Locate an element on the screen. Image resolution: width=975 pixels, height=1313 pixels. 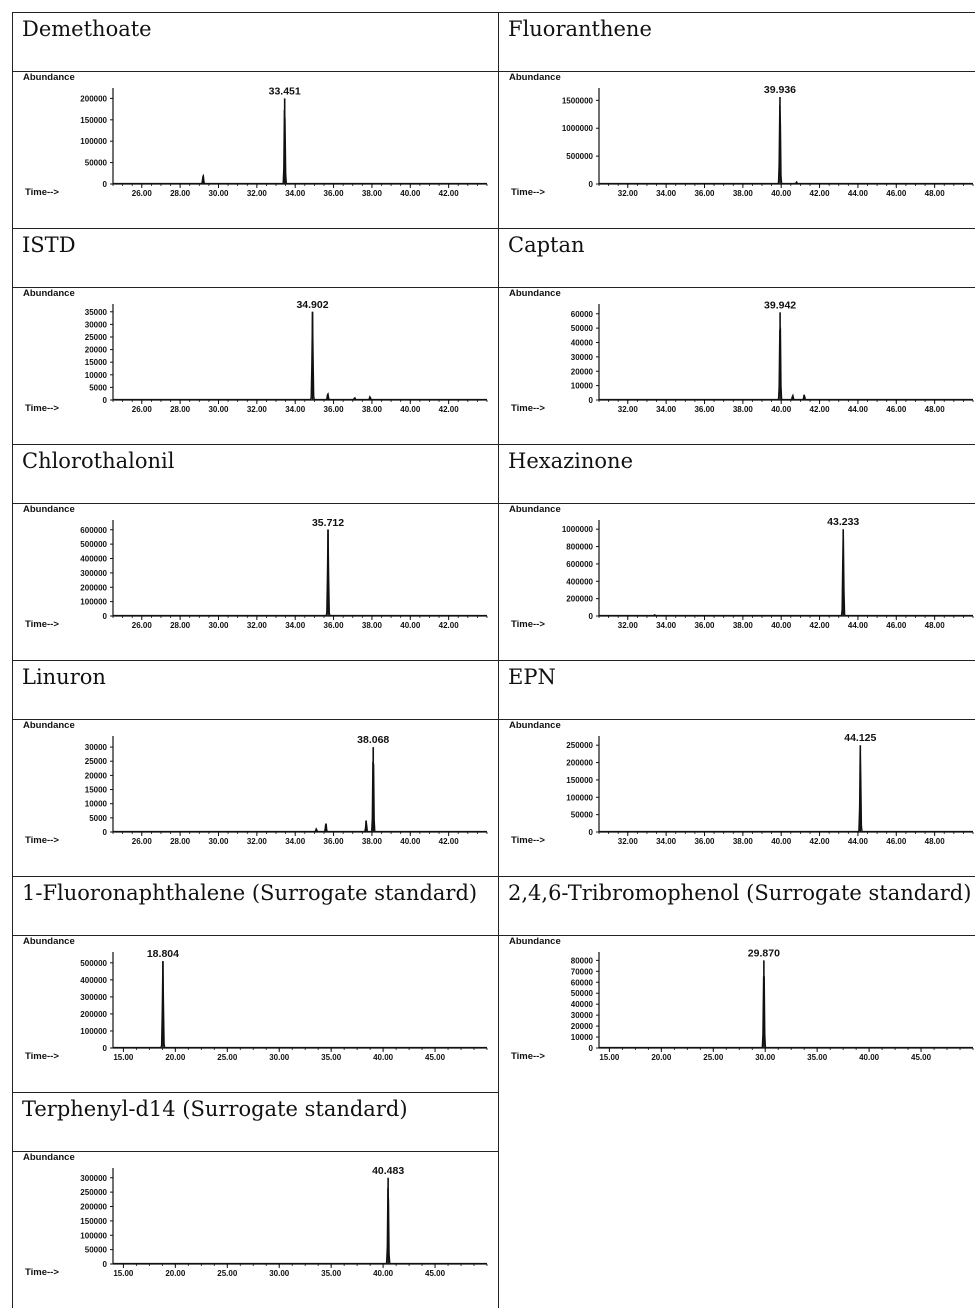
compound-title: EPN is located at coordinates (736, 690).